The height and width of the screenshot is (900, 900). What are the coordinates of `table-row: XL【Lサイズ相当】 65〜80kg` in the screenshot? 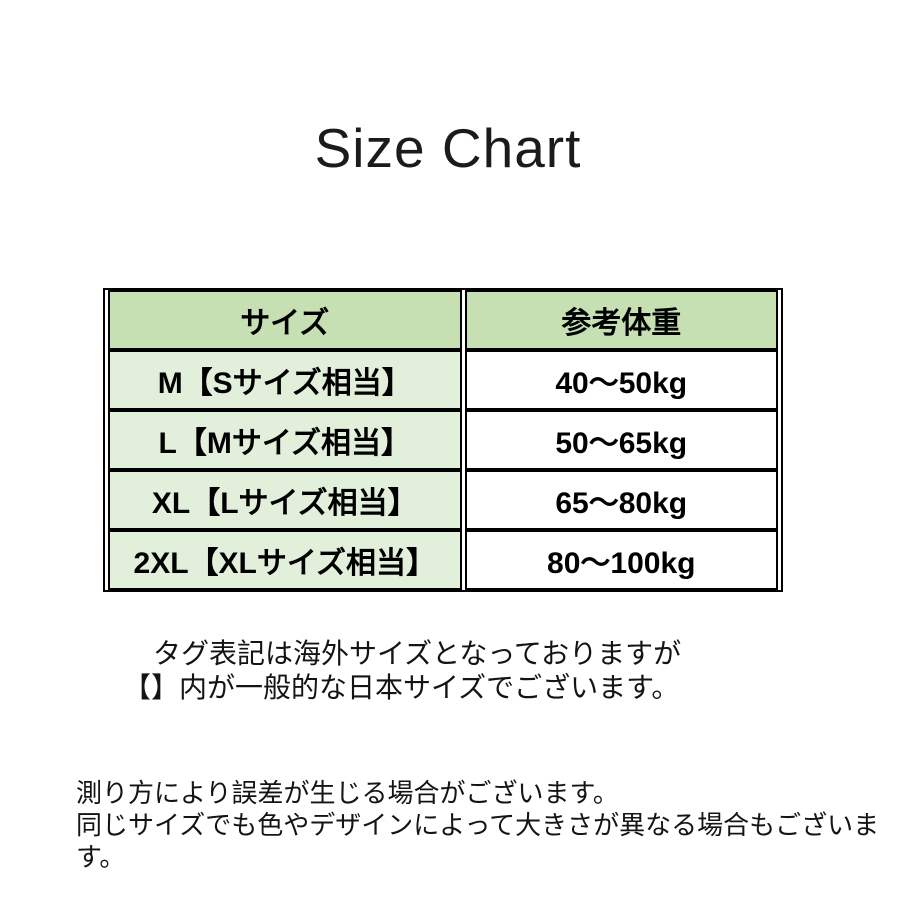 It's located at (443, 500).